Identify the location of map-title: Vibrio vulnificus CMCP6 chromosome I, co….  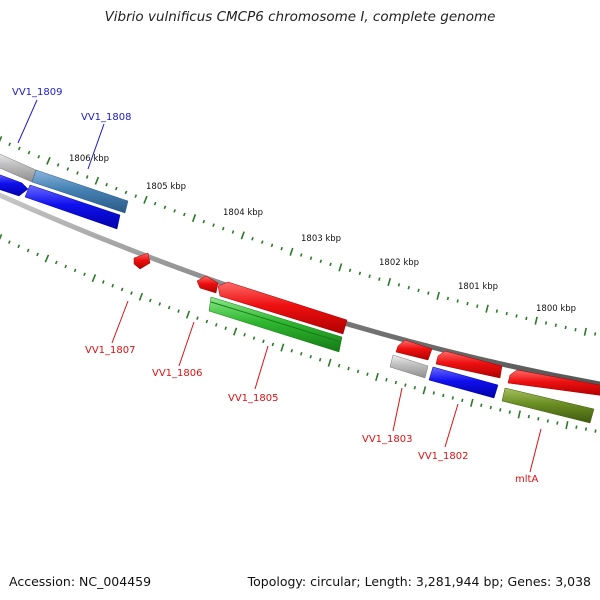
(300, 17).